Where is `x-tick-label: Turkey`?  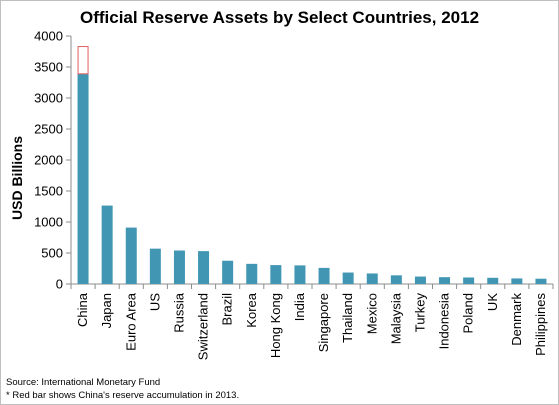
x-tick-label: Turkey is located at coordinates (419, 313).